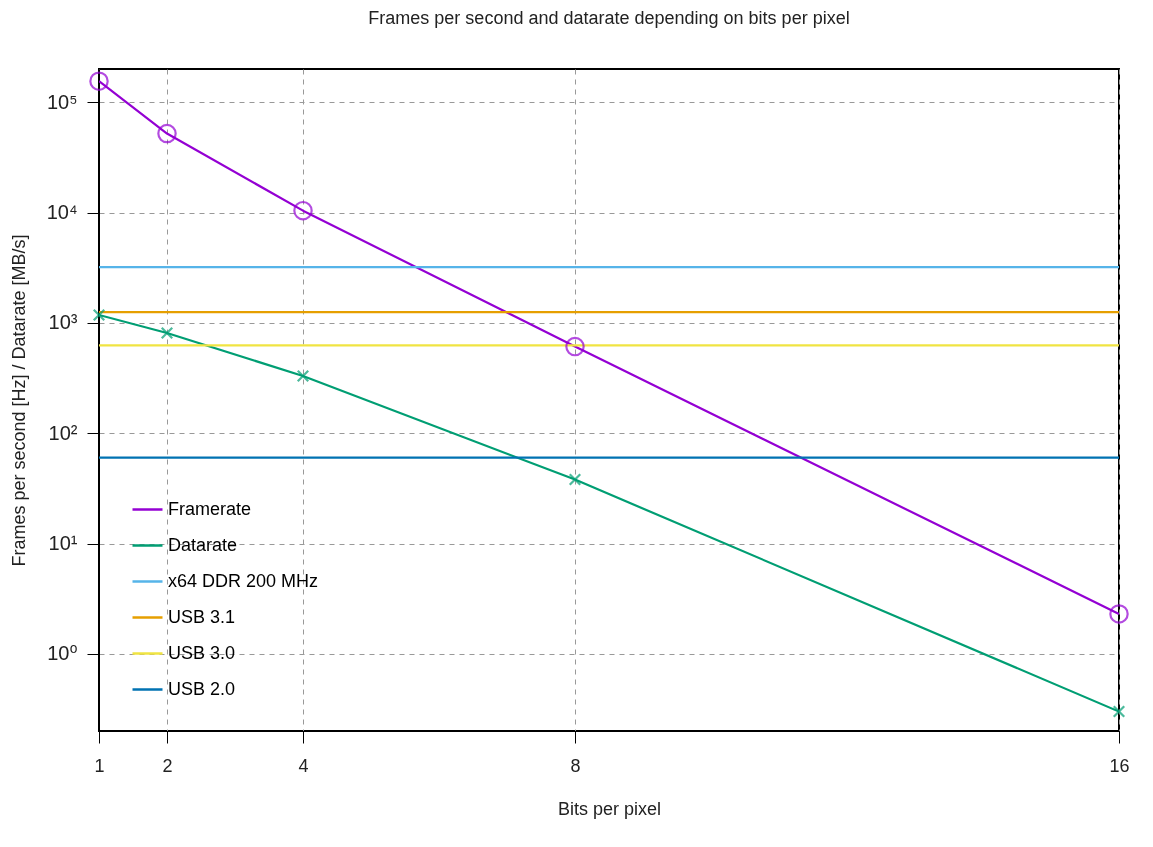  What do you see at coordinates (62, 212) in the screenshot?
I see `y-tick-label: 10⁴` at bounding box center [62, 212].